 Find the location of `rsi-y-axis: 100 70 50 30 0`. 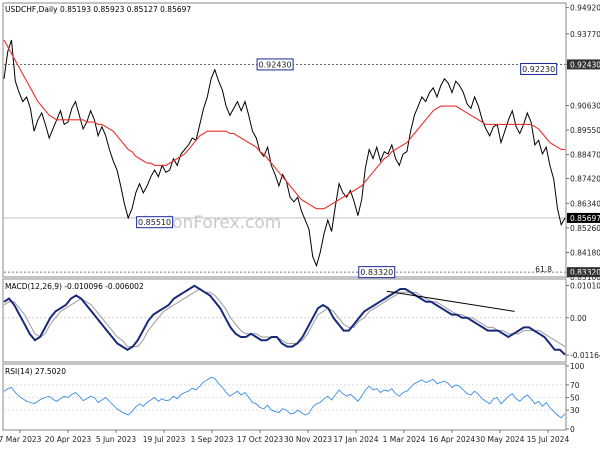

rsi-y-axis: 100 70 50 30 0 is located at coordinates (575, 398).